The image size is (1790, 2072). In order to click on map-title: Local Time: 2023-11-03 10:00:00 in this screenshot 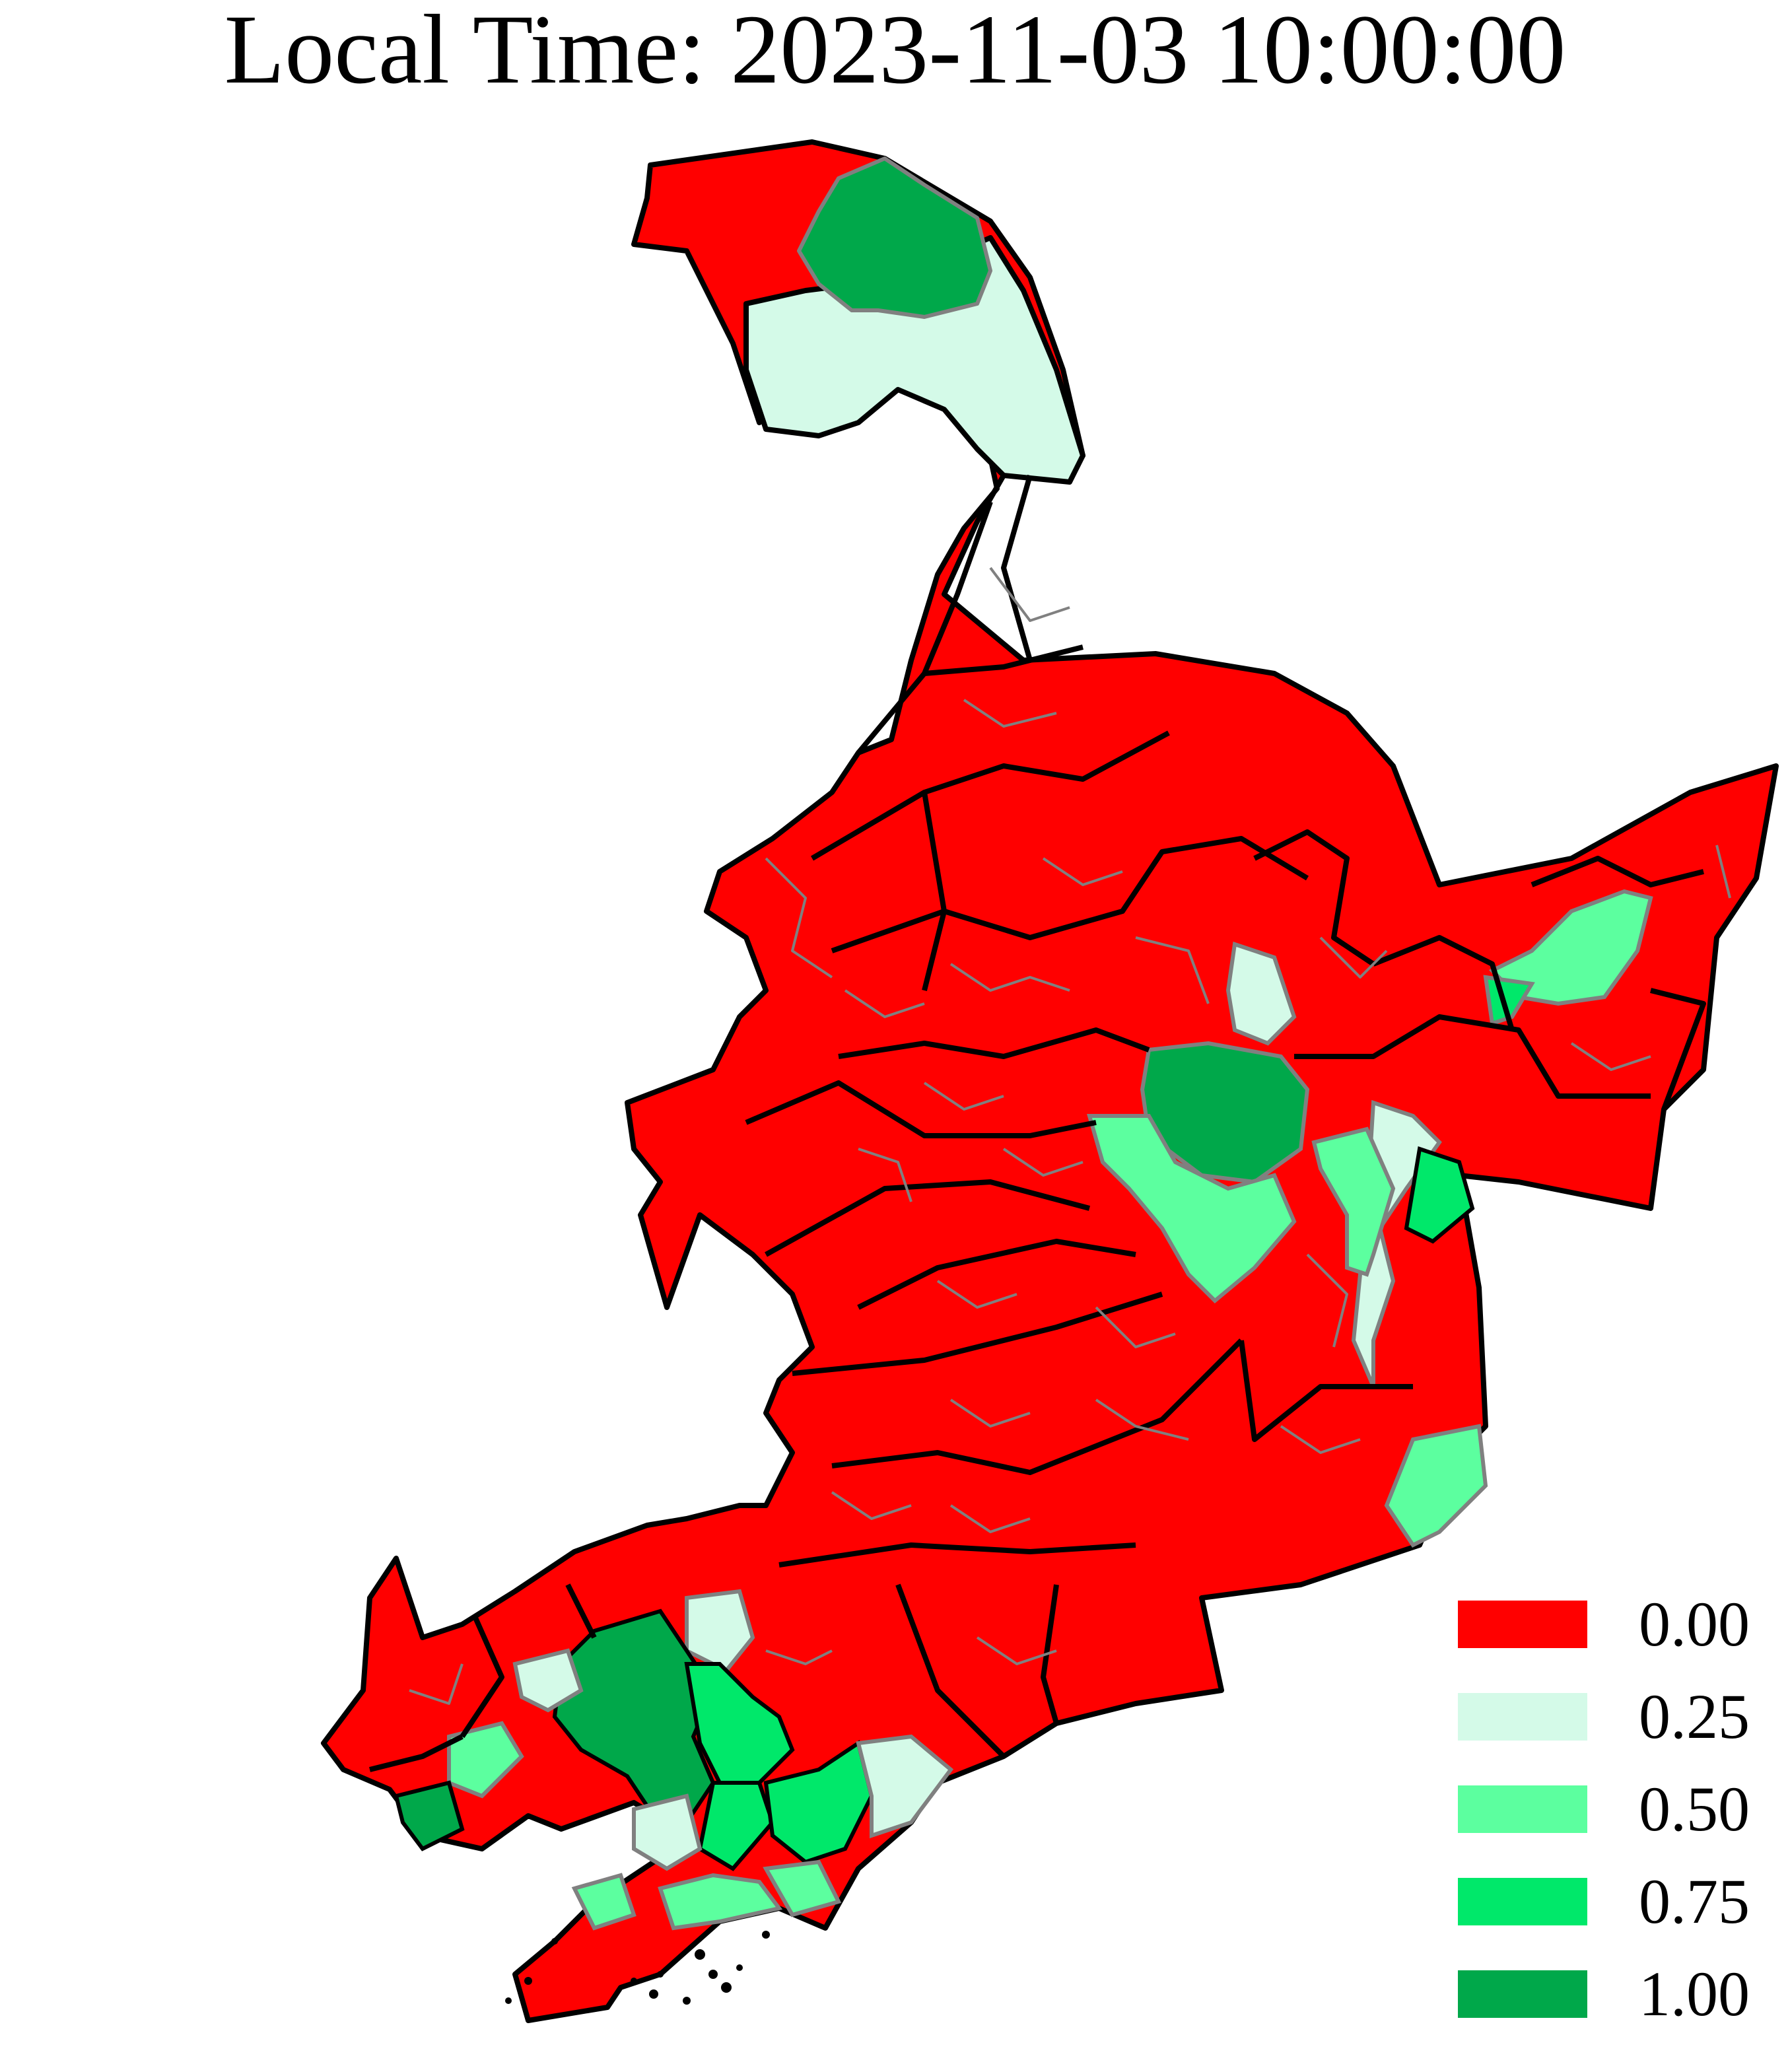, I will do `click(895, 52)`.